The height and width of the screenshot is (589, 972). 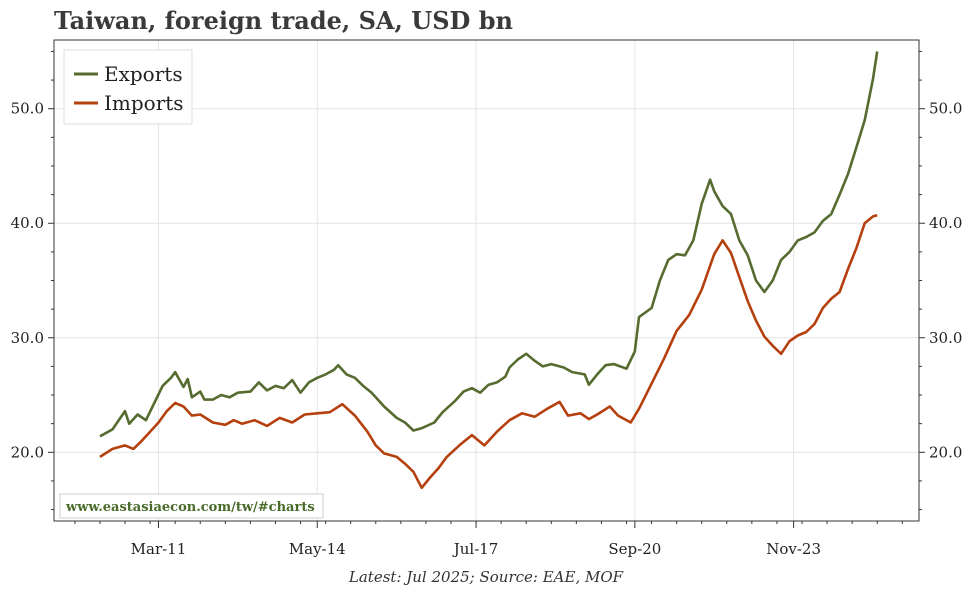 What do you see at coordinates (283, 20) in the screenshot?
I see `chart-title: Taiwan, foreign trade, SA, USD bn` at bounding box center [283, 20].